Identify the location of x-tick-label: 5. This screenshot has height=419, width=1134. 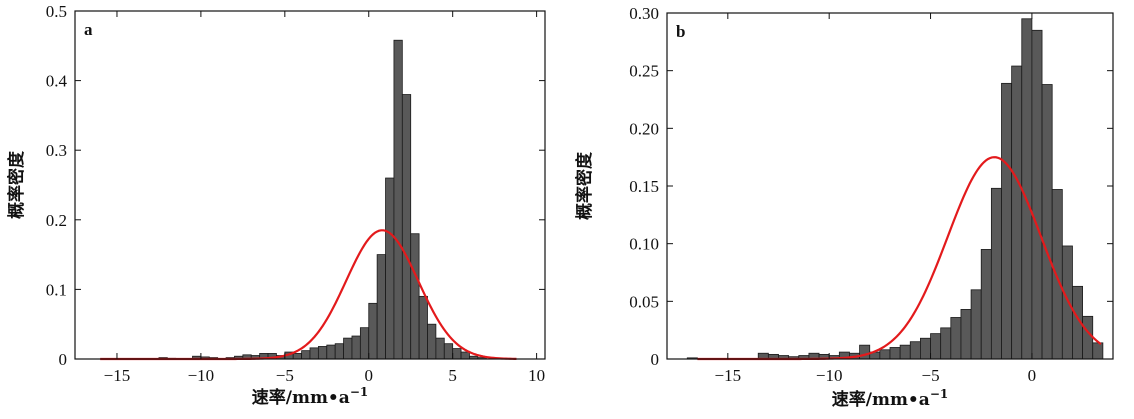
(452, 375).